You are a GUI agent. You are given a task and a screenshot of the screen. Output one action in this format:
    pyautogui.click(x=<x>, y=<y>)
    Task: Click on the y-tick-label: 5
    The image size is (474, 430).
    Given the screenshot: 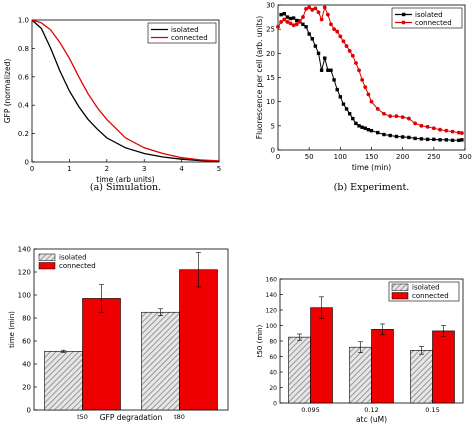 What is the action you would take?
    pyautogui.click(x=273, y=126)
    